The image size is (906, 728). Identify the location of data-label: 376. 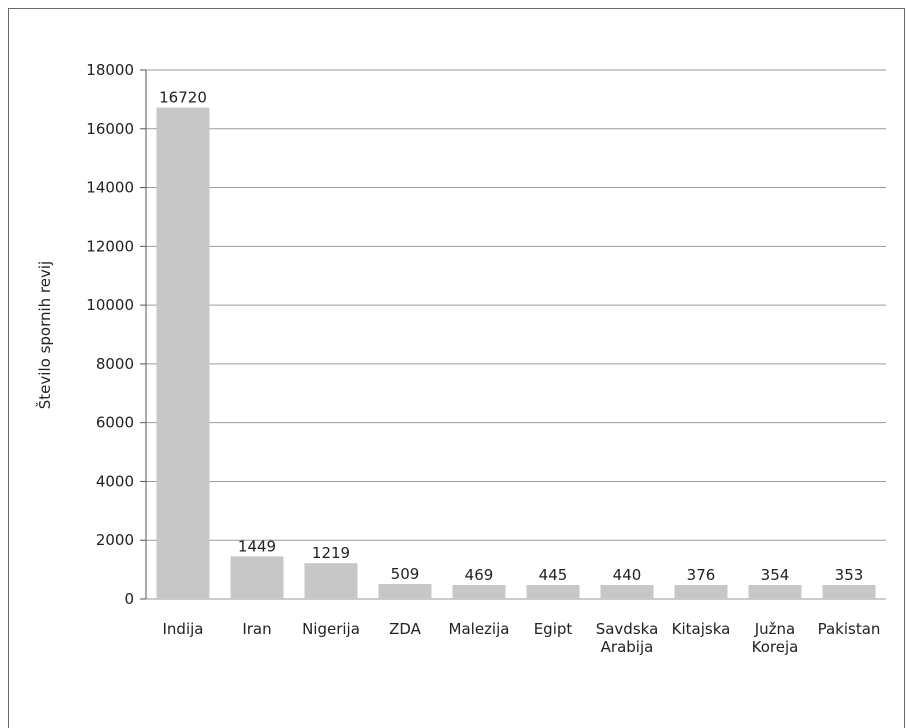
(701, 575).